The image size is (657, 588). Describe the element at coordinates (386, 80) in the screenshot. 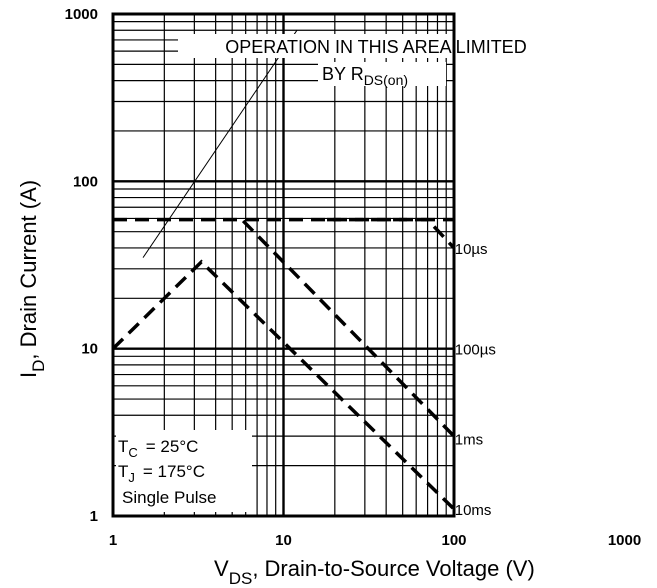

I see `annotation-line2-sub: DS(on)` at that location.